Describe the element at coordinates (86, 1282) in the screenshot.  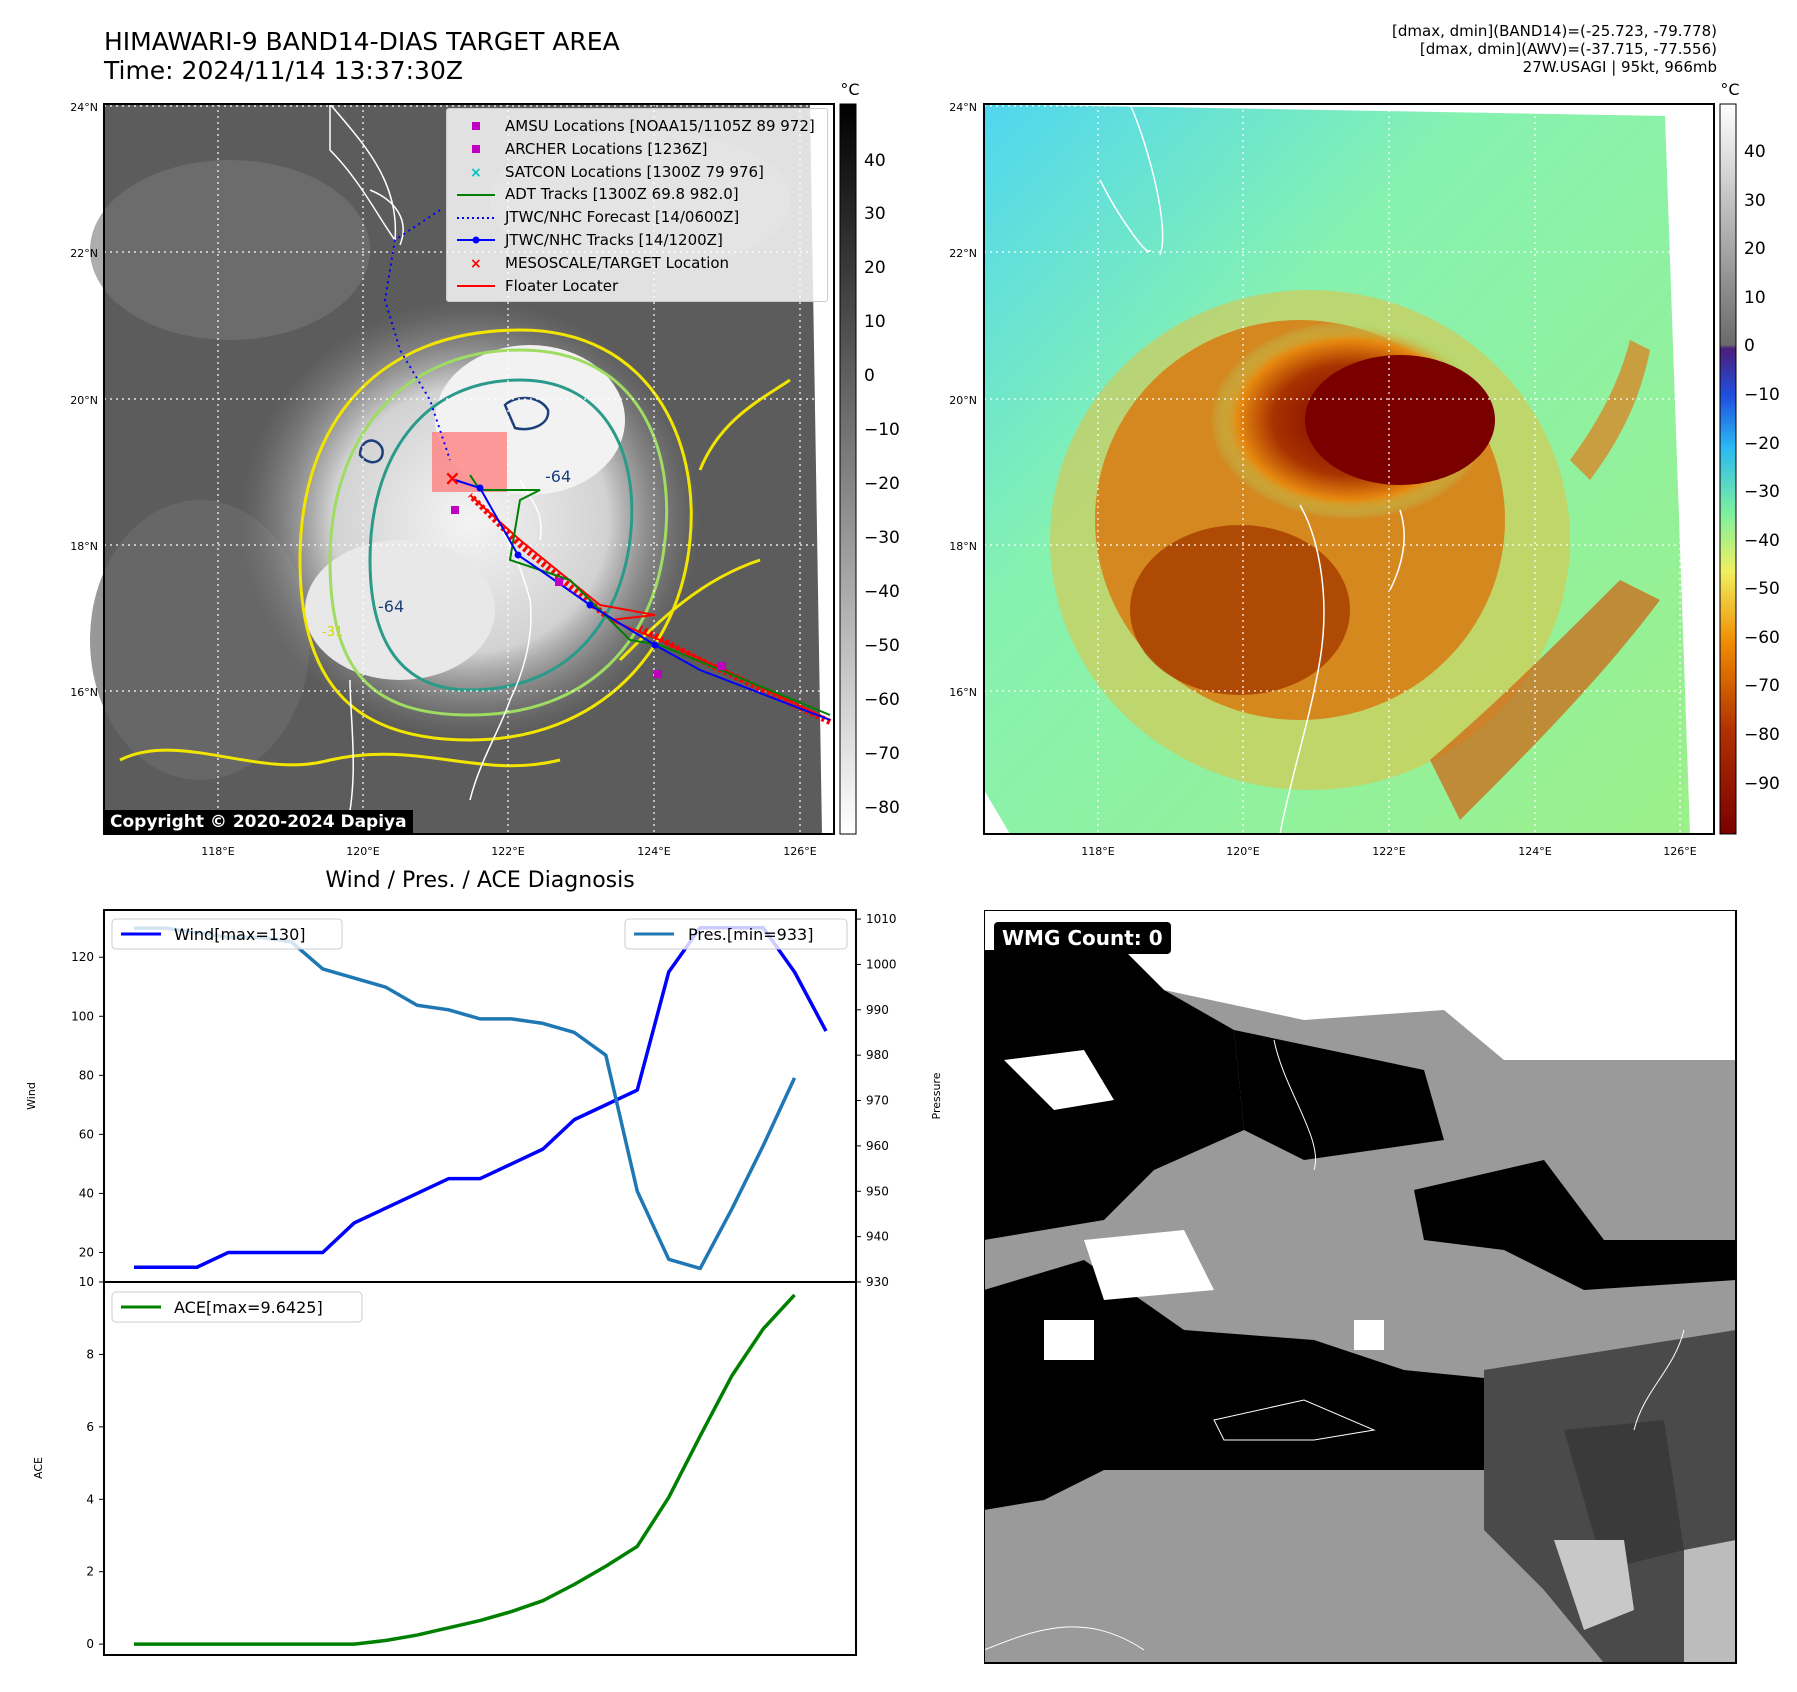
I see `ace-tick-label: 10` at that location.